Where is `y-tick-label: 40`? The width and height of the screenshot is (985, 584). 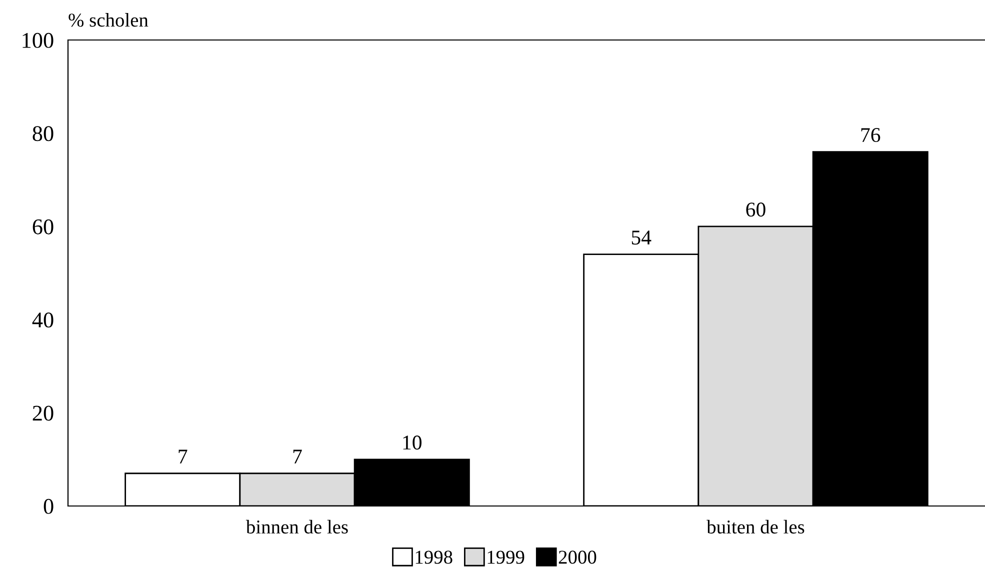
y-tick-label: 40 is located at coordinates (43, 320).